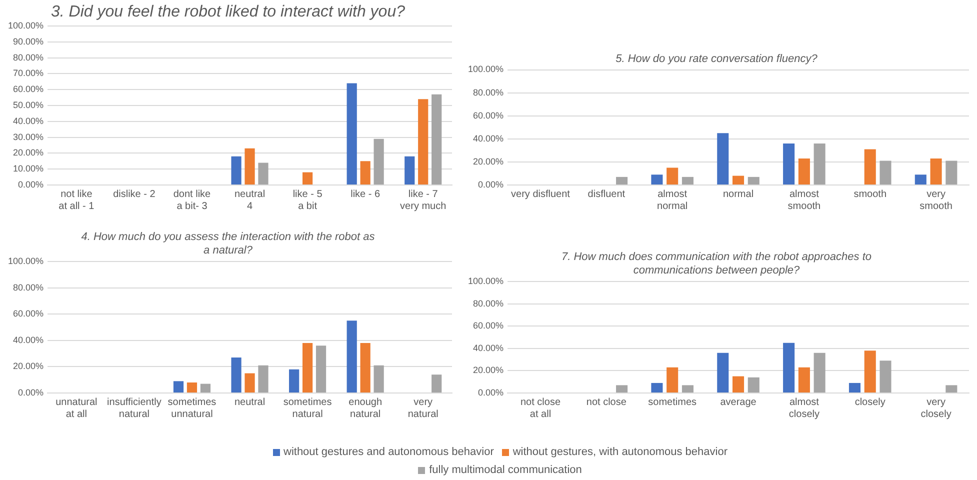 The height and width of the screenshot is (480, 977). I want to click on x-tick-label: insufficiently natural, so click(134, 408).